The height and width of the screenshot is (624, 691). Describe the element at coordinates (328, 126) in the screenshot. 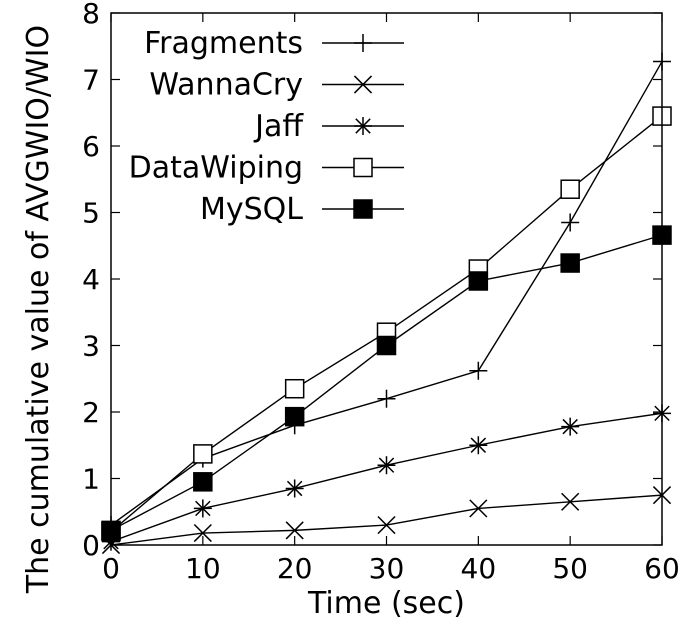

I see `legend-item: Jaff` at that location.